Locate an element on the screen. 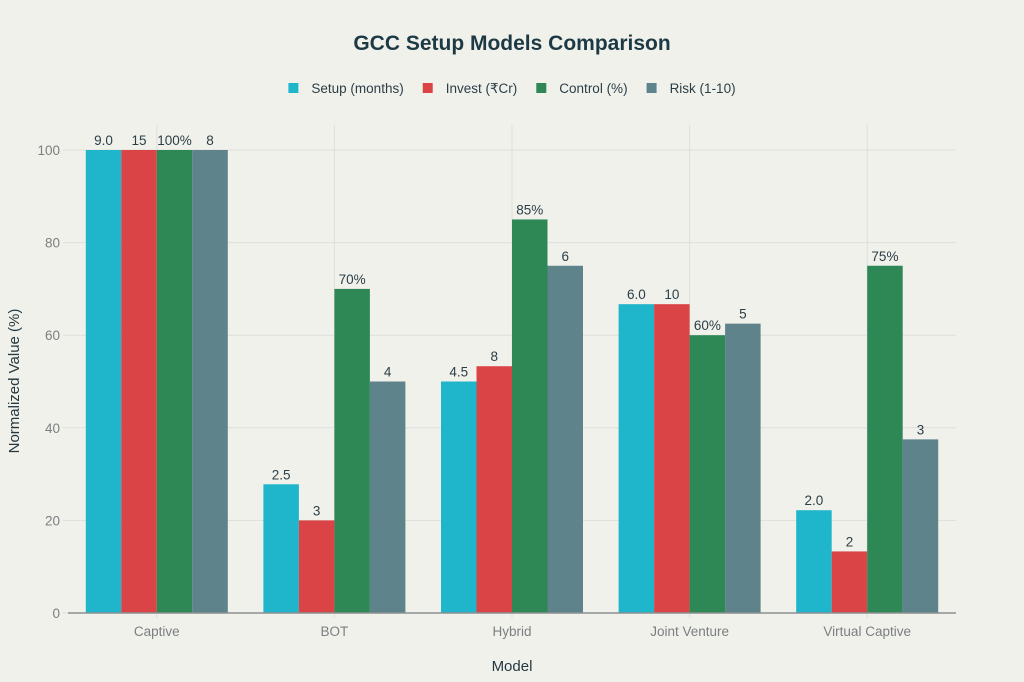 This screenshot has height=682, width=1024. data-label: 85% is located at coordinates (529, 209).